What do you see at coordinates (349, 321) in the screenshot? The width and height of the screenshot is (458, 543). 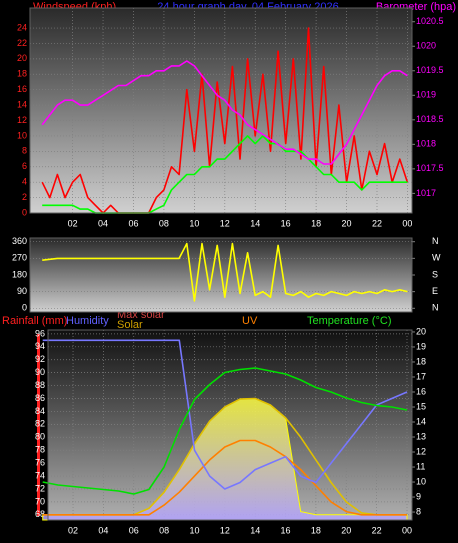 I see `temperature-label: Temperature (°C)` at bounding box center [349, 321].